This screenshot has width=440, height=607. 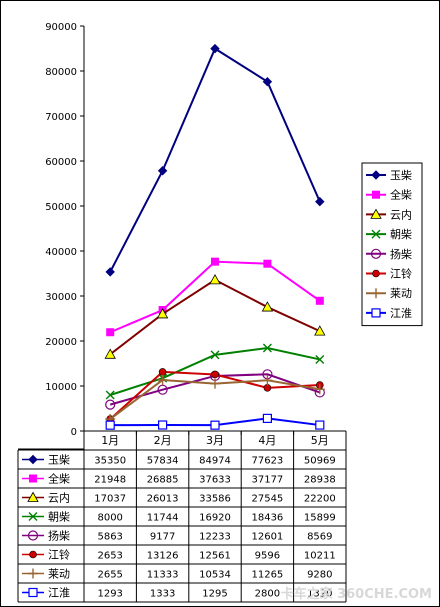 I want to click on y-tick-label: 10000, so click(x=61, y=387).